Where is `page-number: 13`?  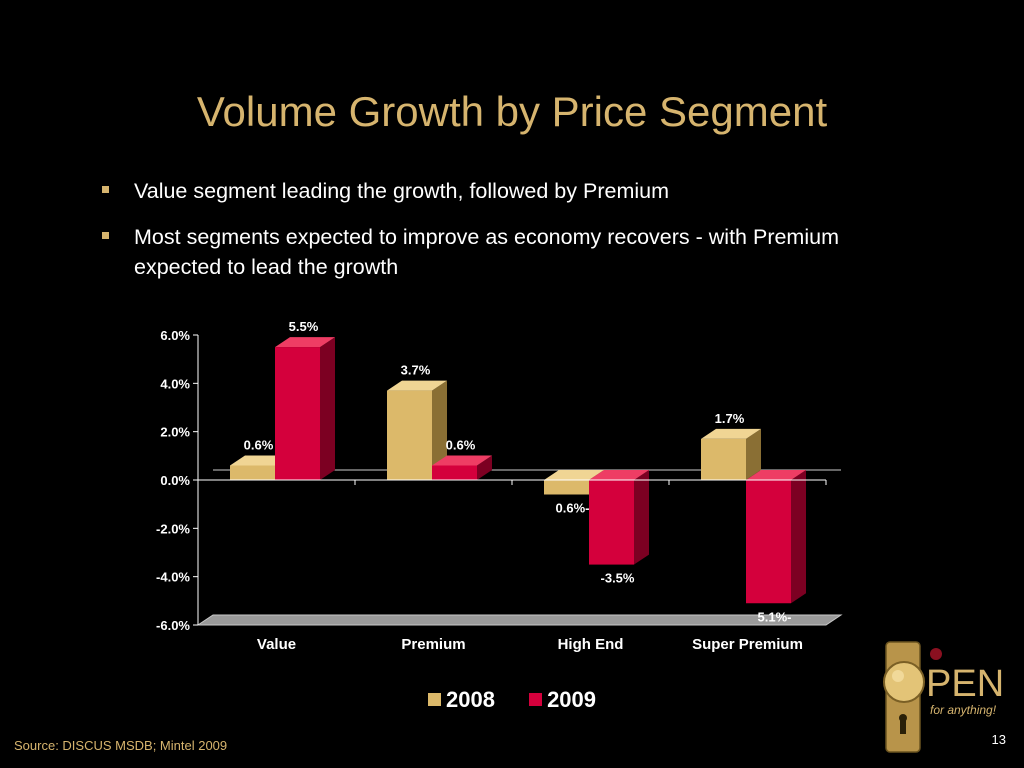 page-number: 13 is located at coordinates (998, 739).